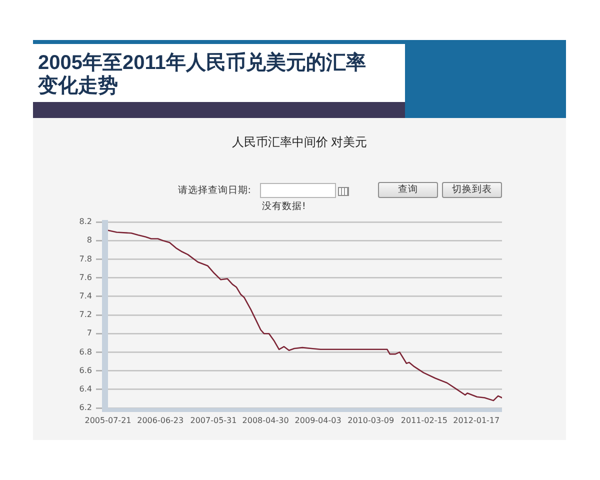 The image size is (600, 480). What do you see at coordinates (85, 351) in the screenshot?
I see `y-tick-label: 6.8` at bounding box center [85, 351].